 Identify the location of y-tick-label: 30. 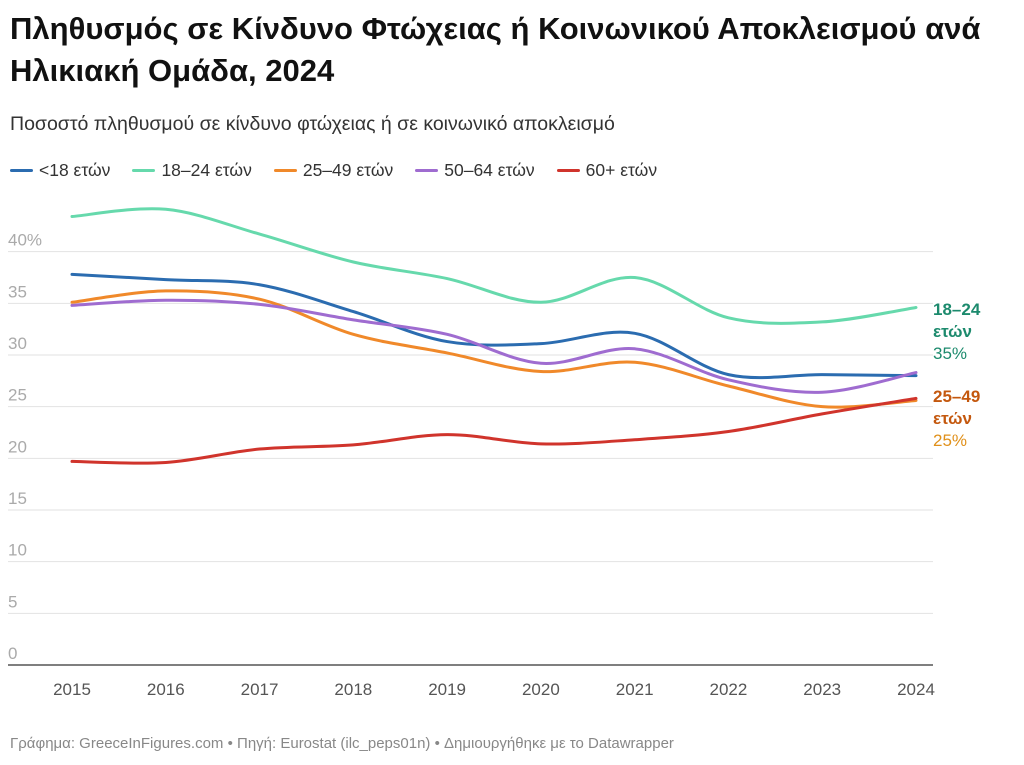
(17, 343).